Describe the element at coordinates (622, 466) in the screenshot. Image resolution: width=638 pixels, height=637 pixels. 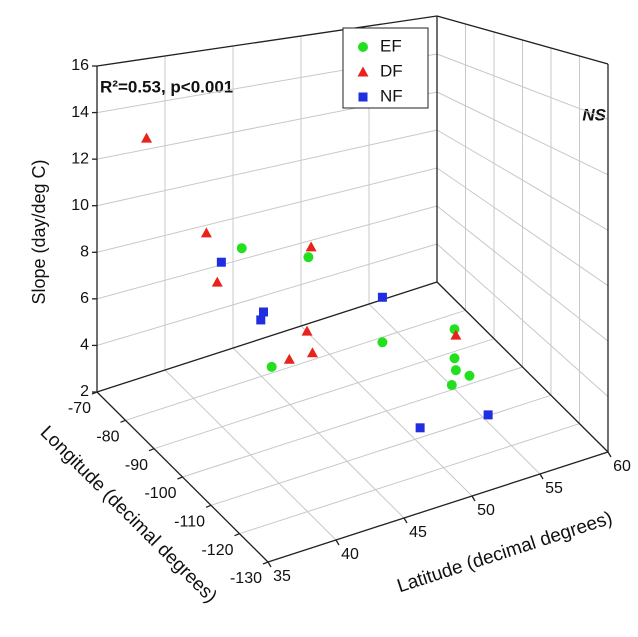
I see `x-tick-label: 60` at that location.